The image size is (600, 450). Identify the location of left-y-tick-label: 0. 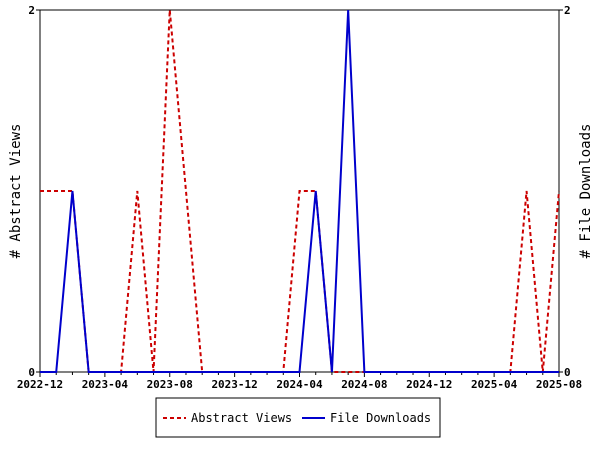
(31, 372).